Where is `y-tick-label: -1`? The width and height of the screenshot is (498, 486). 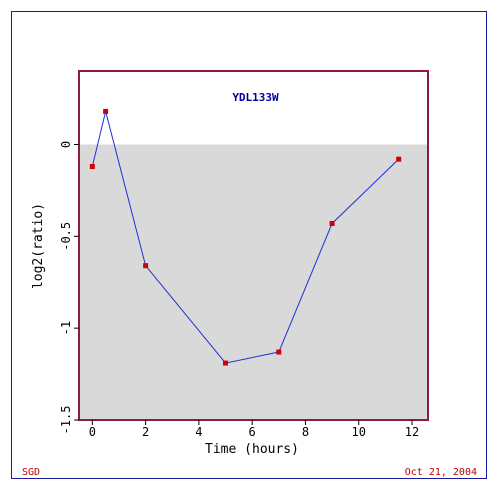 y-tick-label: -1 is located at coordinates (66, 328).